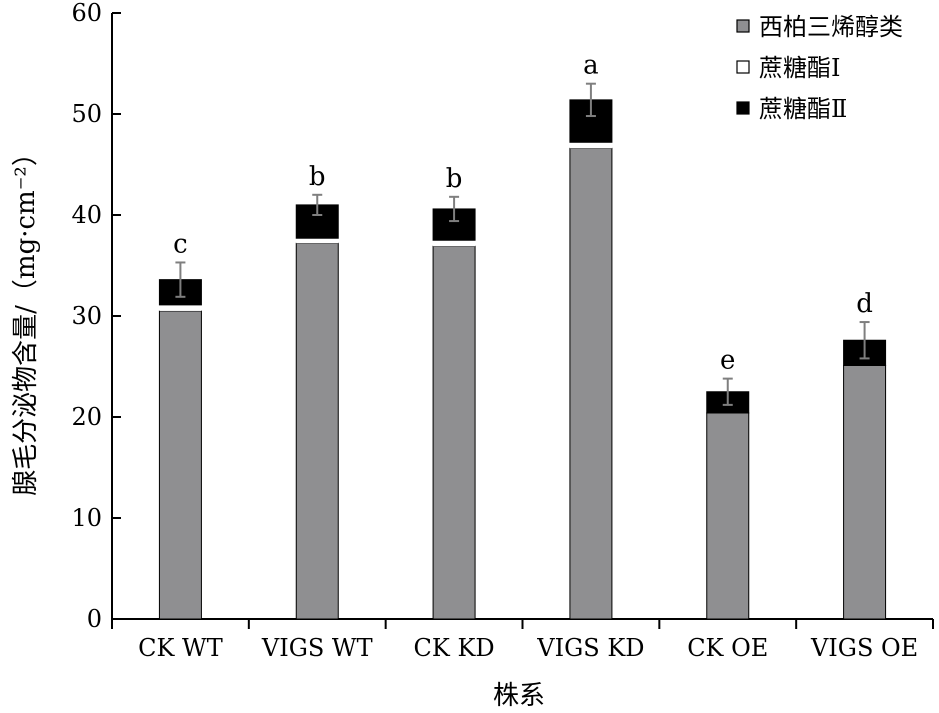 The image size is (939, 713). Describe the element at coordinates (94, 619) in the screenshot. I see `y-tick-label: 0` at that location.